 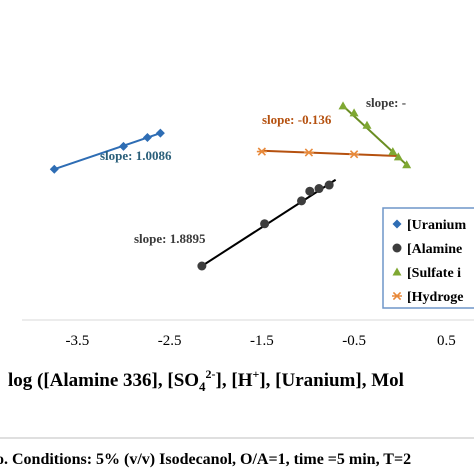 I want to click on x-tick-label: -3.5, so click(x=77, y=341).